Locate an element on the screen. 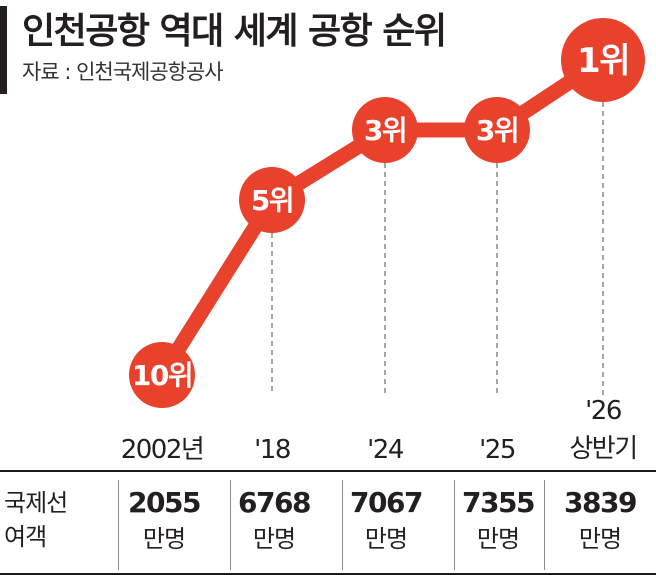  rank-label: 5위 is located at coordinates (272, 200).